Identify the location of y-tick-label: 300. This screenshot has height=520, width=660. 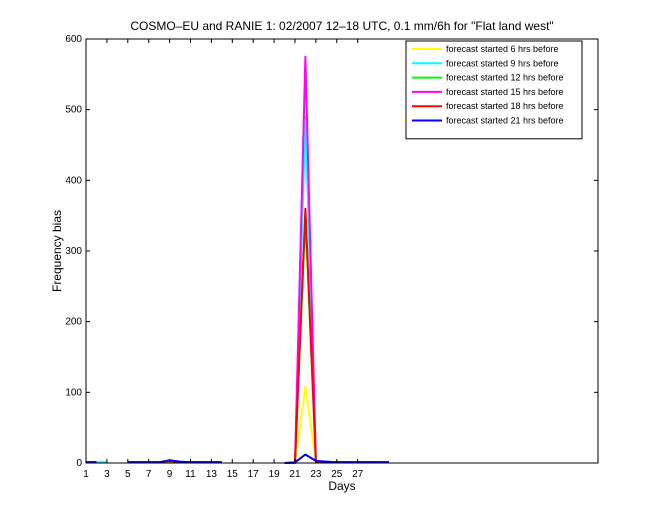
(73, 251).